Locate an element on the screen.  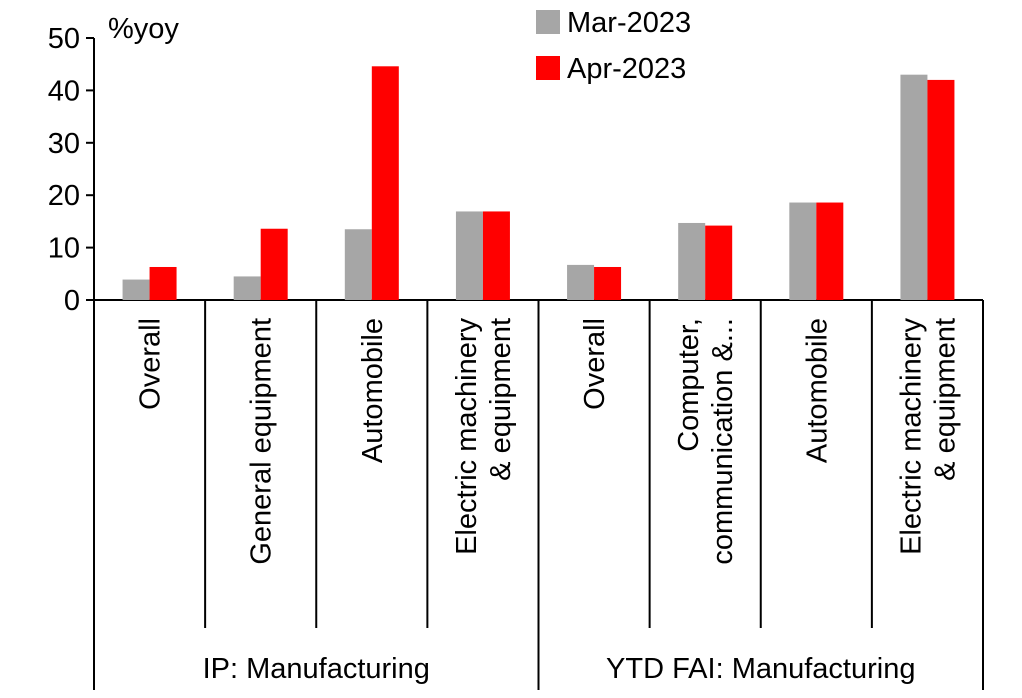
legend: Mar-2023 Apr-2023 is located at coordinates (613, 46).